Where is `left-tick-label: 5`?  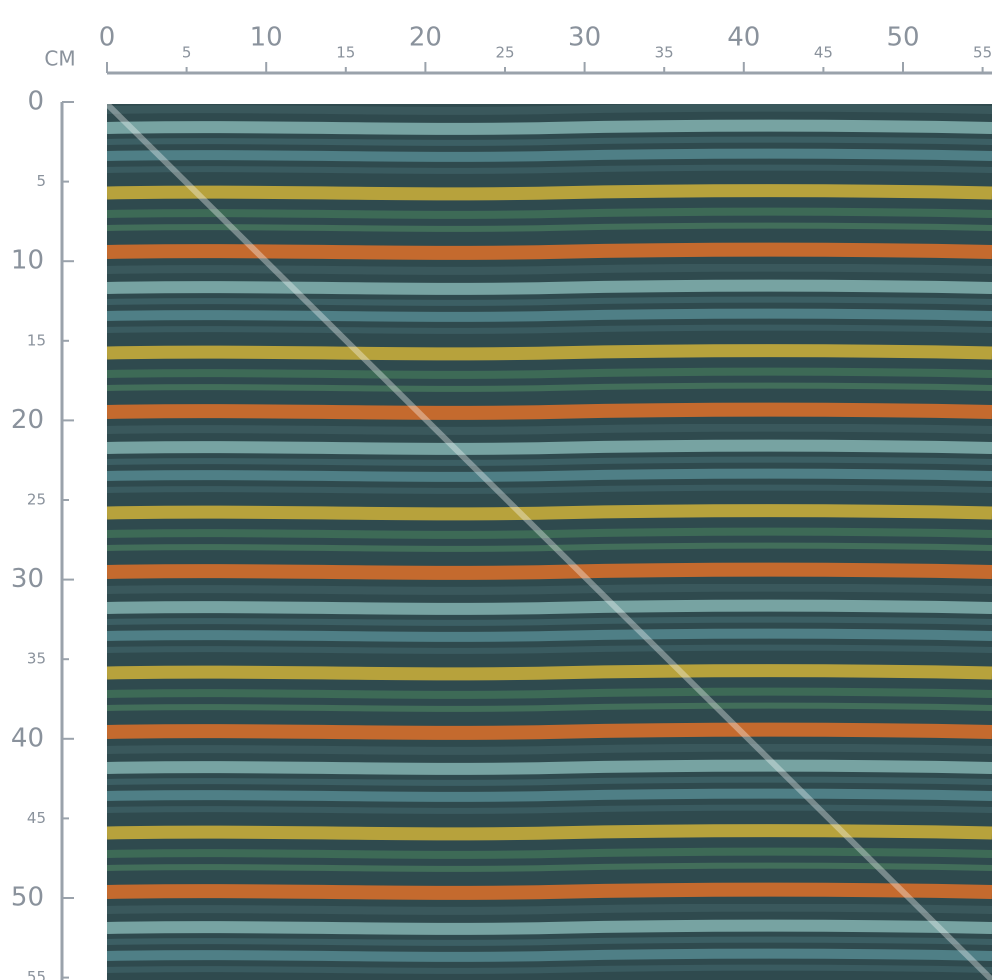
left-tick-label: 5 is located at coordinates (41, 181).